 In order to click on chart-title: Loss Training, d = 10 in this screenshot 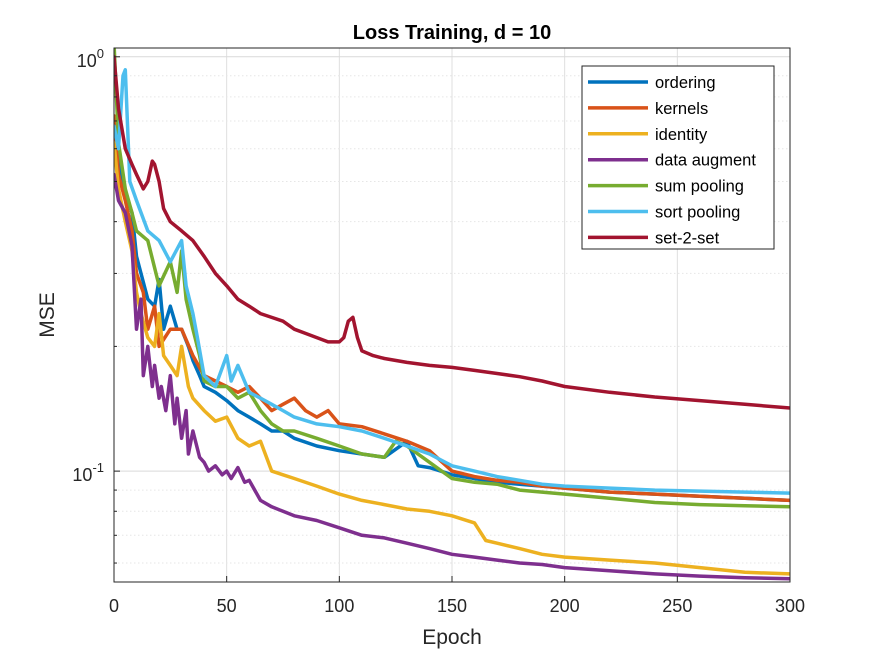, I will do `click(452, 33)`.